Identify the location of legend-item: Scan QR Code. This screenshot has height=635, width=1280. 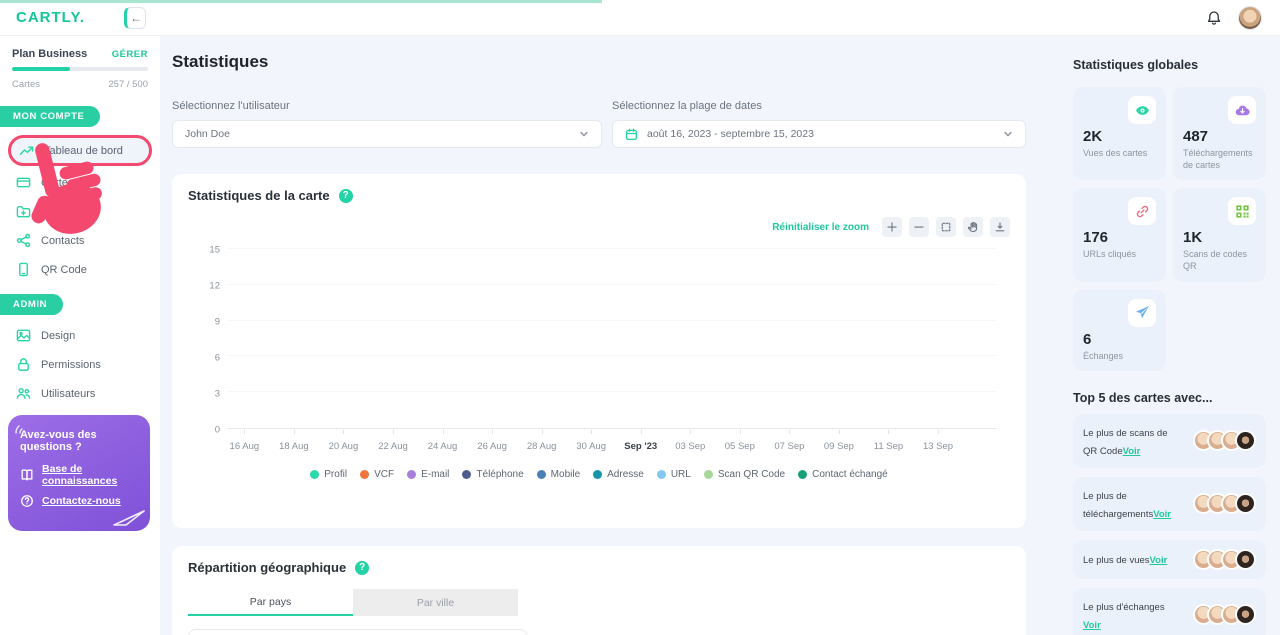
(744, 474).